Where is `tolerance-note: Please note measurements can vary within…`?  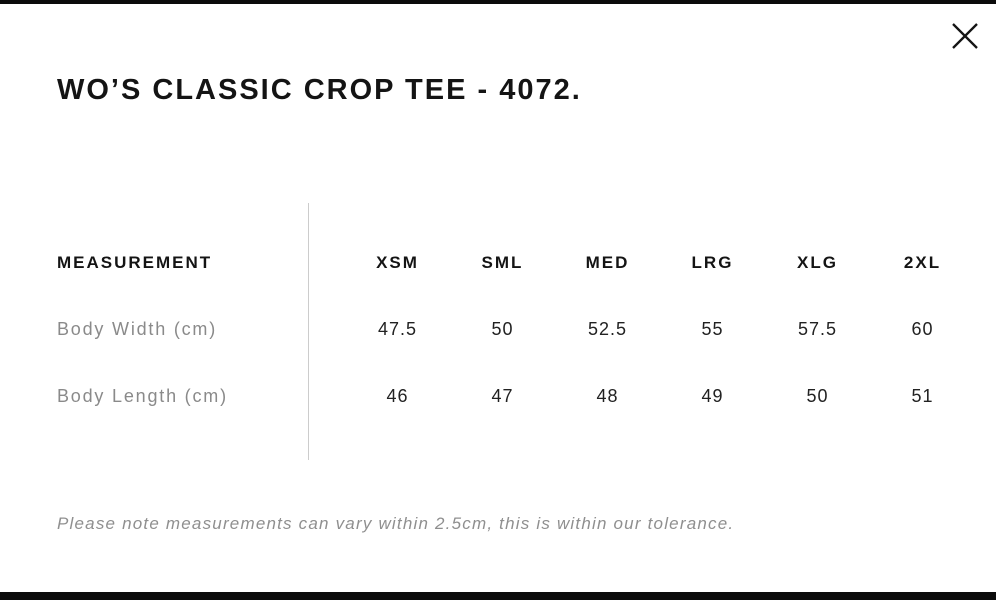 tolerance-note: Please note measurements can vary within… is located at coordinates (396, 523).